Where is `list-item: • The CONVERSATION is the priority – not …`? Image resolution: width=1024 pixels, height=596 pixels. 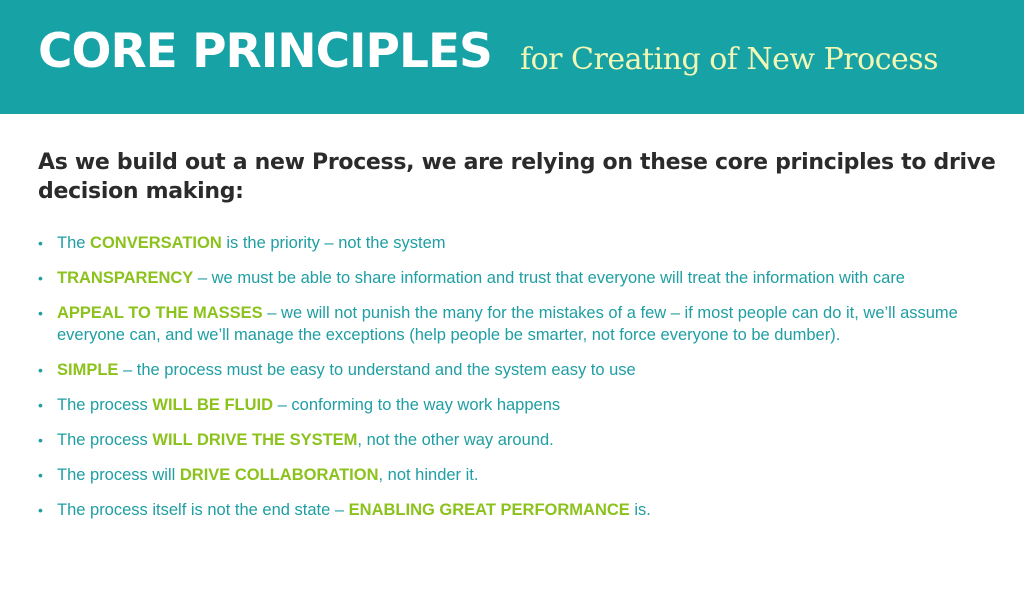 list-item: • The CONVERSATION is the priority – not … is located at coordinates (518, 243).